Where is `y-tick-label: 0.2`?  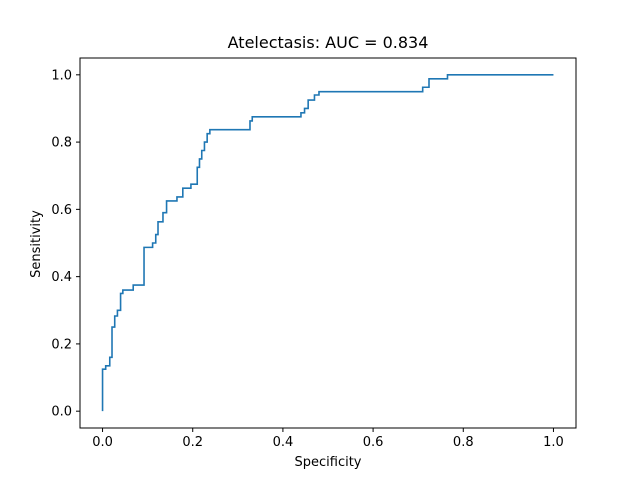 y-tick-label: 0.2 is located at coordinates (61, 344).